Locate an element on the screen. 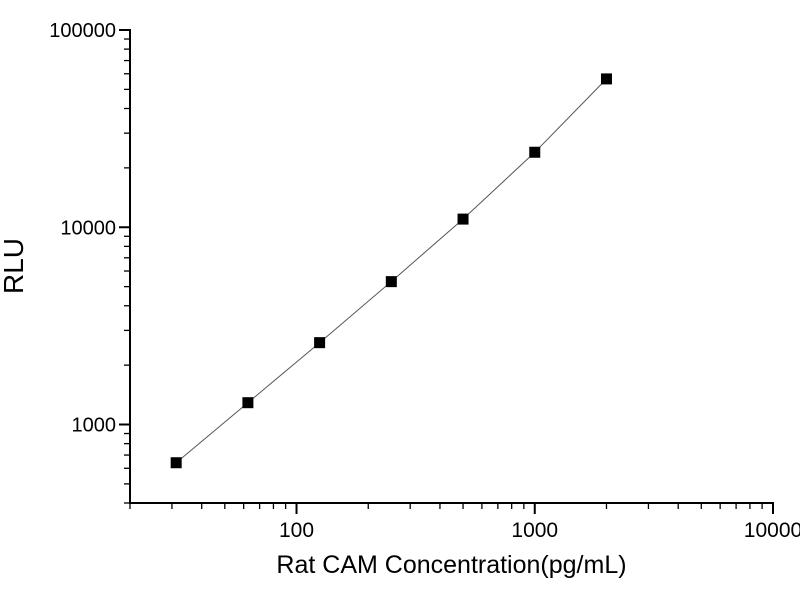 This screenshot has height=600, width=800. x-tick-label: 10000 is located at coordinates (772, 530).